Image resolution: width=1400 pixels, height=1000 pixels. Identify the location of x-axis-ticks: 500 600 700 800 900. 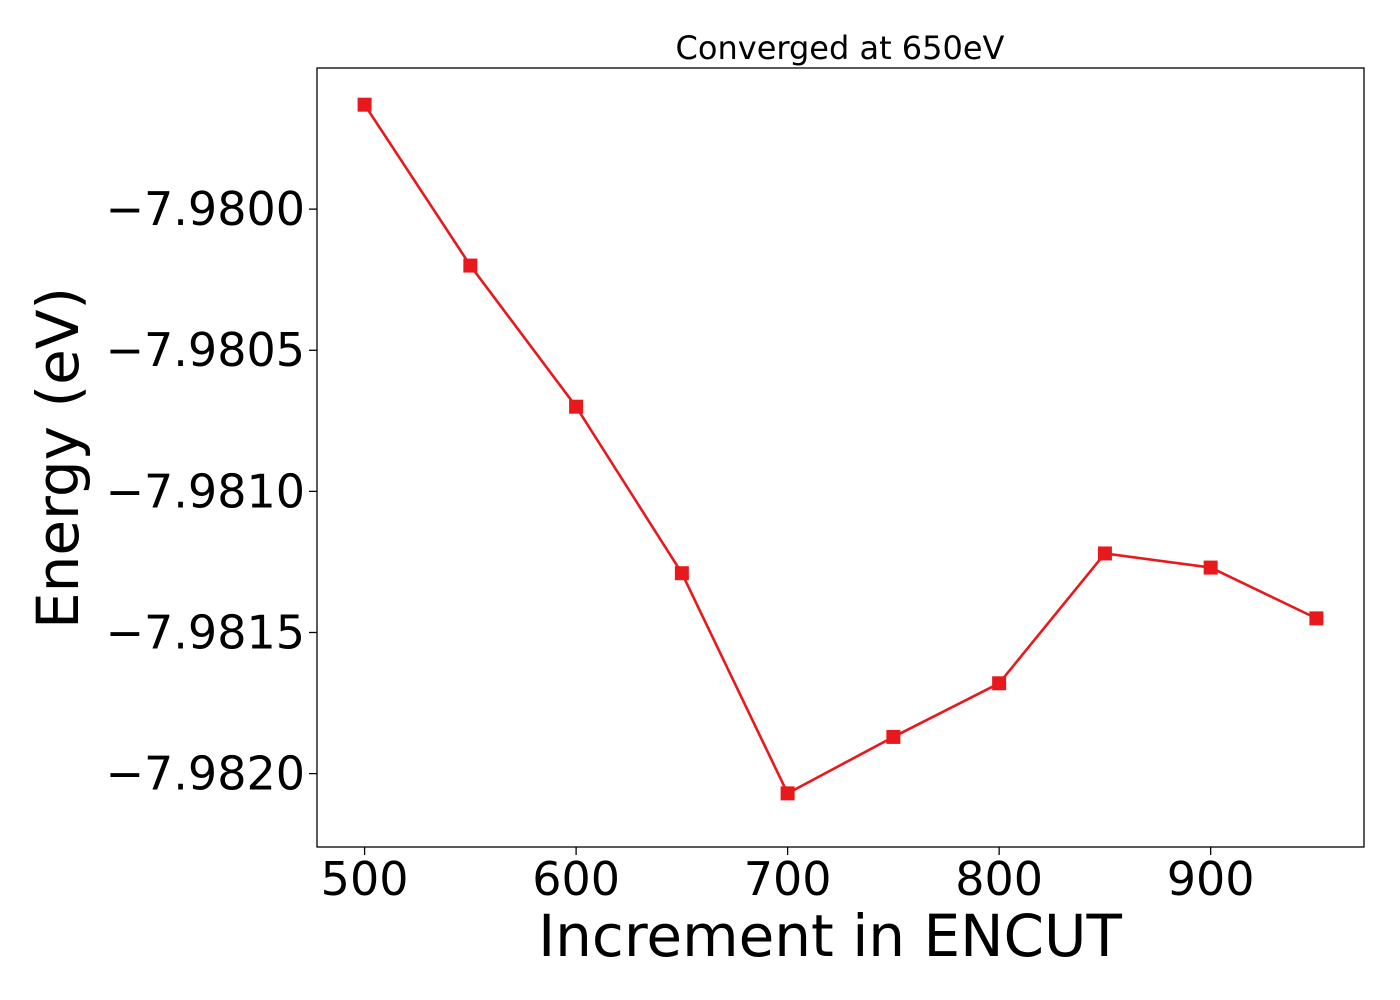
(788, 876).